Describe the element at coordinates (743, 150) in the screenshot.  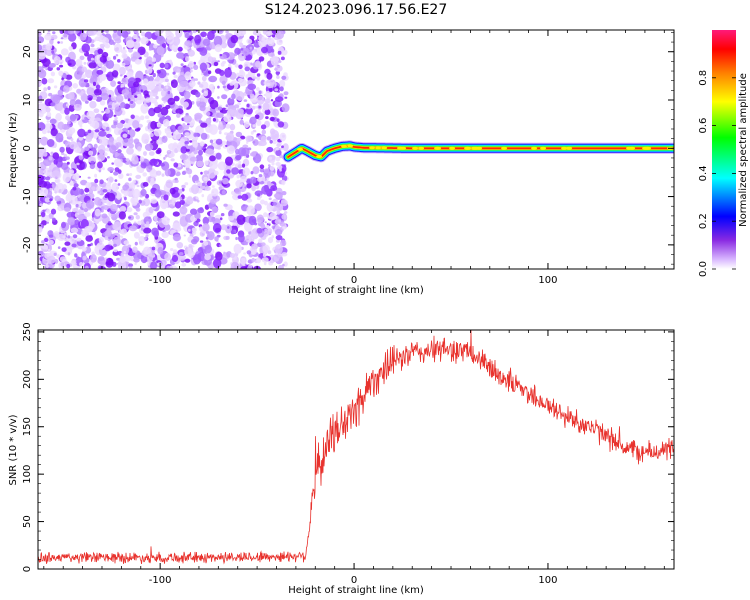
I see `colorbar-label: Normalized spectral amplitude` at that location.